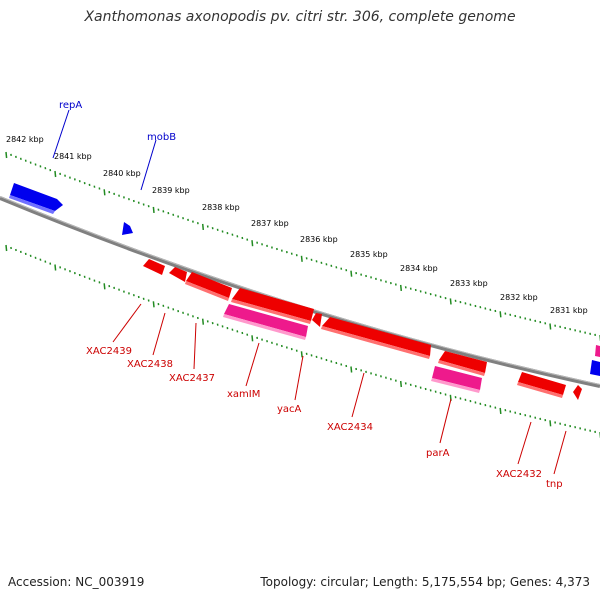 This screenshot has height=600, width=600. What do you see at coordinates (270, 223) in the screenshot?
I see `ruler-label: 2837 kbp` at bounding box center [270, 223].